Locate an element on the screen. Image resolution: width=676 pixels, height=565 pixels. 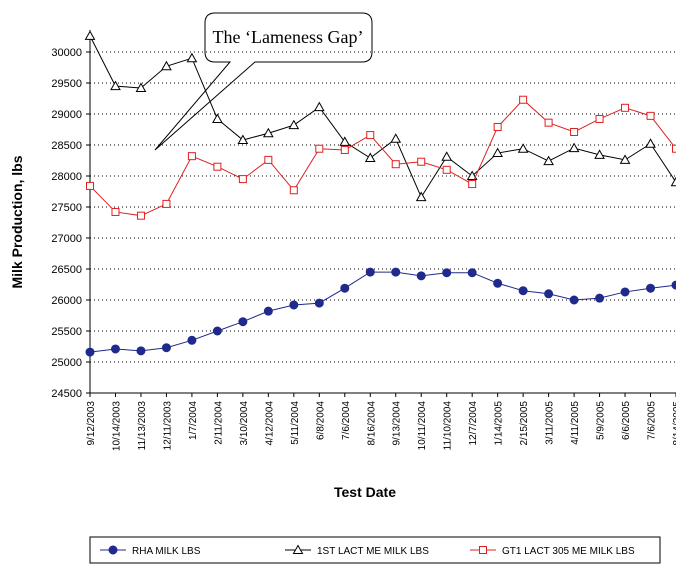
series-line is located at coordinates (382, 312).